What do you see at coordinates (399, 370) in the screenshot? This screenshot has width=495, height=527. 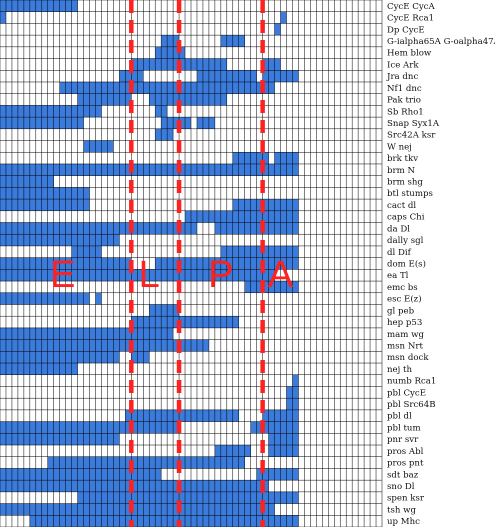 I see `row-label: nej th` at bounding box center [399, 370].